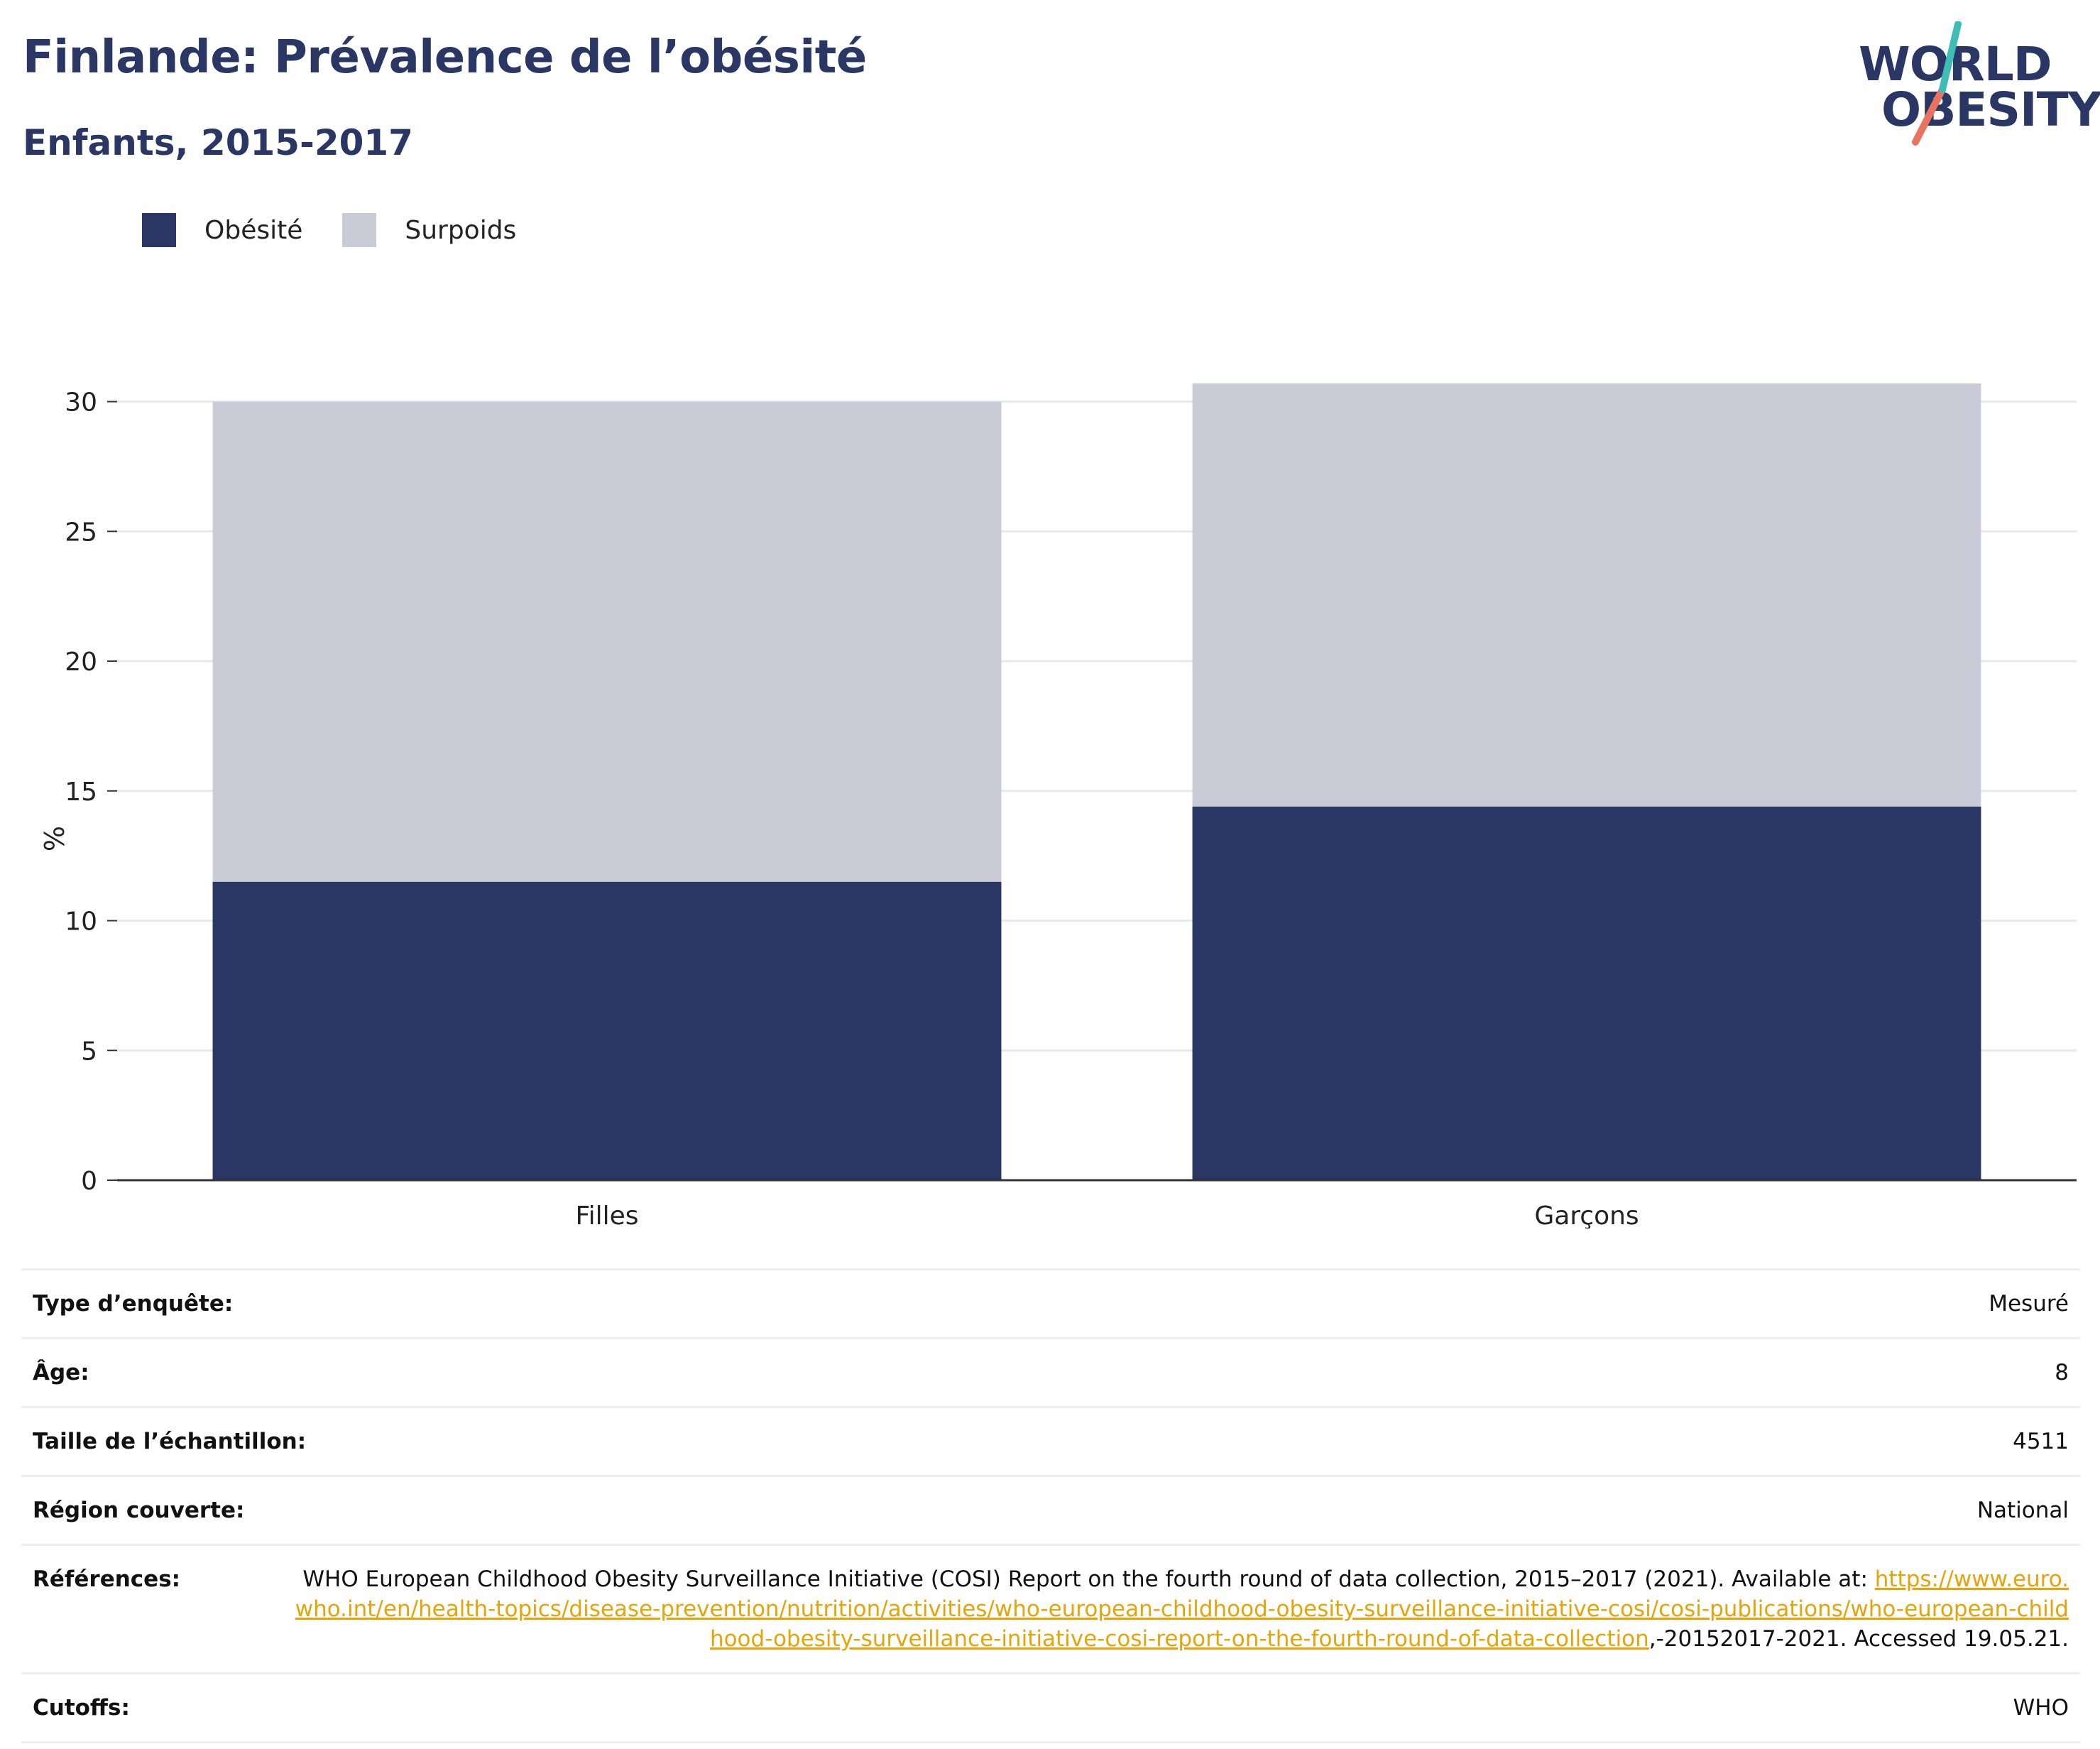 The height and width of the screenshot is (1749, 2100). What do you see at coordinates (607, 1030) in the screenshot?
I see `bar-filles-ob-sit-` at bounding box center [607, 1030].